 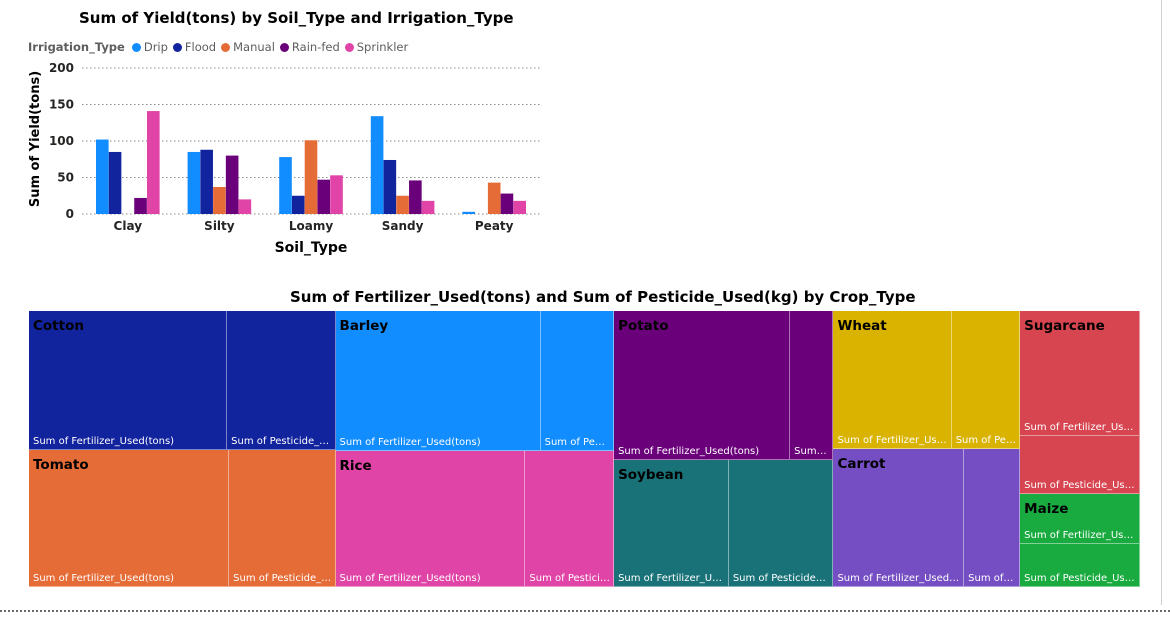 What do you see at coordinates (377, 165) in the screenshot?
I see `bar-sandy-drip` at bounding box center [377, 165].